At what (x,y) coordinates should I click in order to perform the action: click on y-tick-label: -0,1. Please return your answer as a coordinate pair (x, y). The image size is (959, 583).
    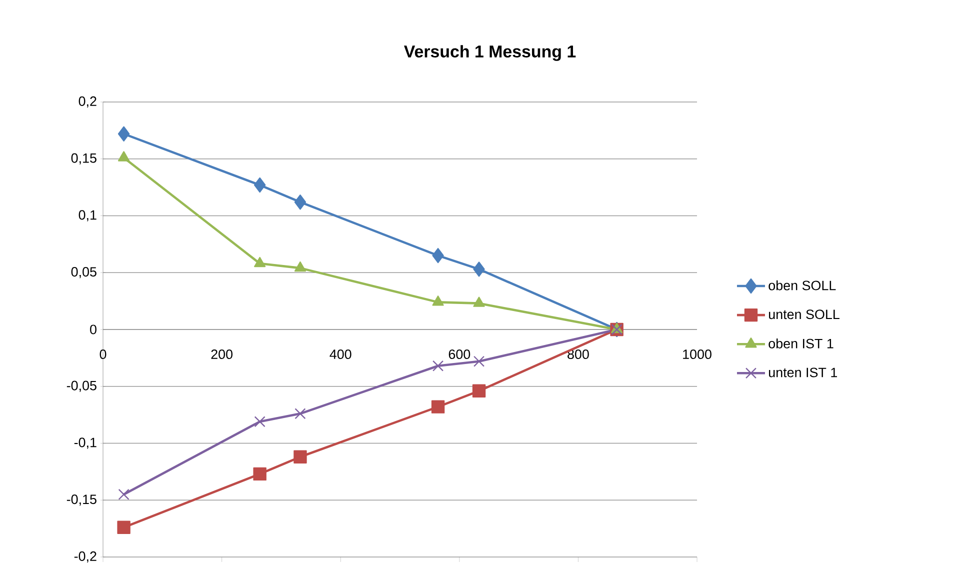
    Looking at the image, I should click on (85, 443).